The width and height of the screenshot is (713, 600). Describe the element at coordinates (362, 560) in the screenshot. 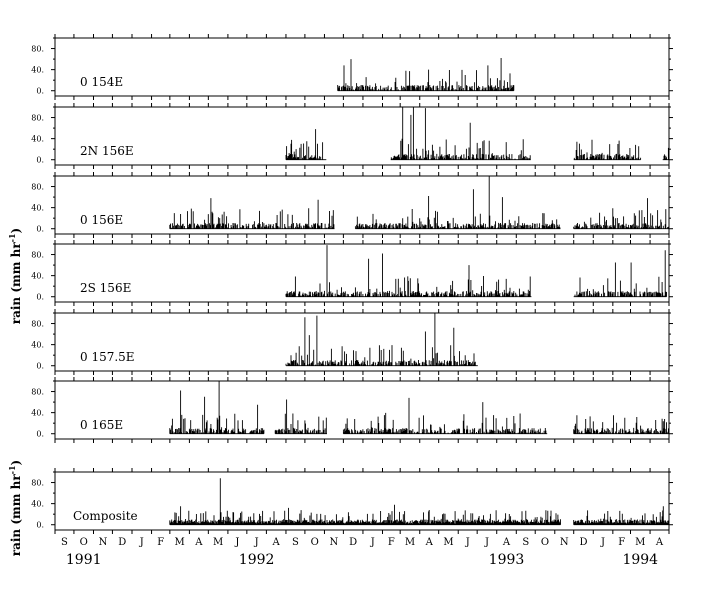

I see `year-labels: 1991 1992 1993 1994` at that location.